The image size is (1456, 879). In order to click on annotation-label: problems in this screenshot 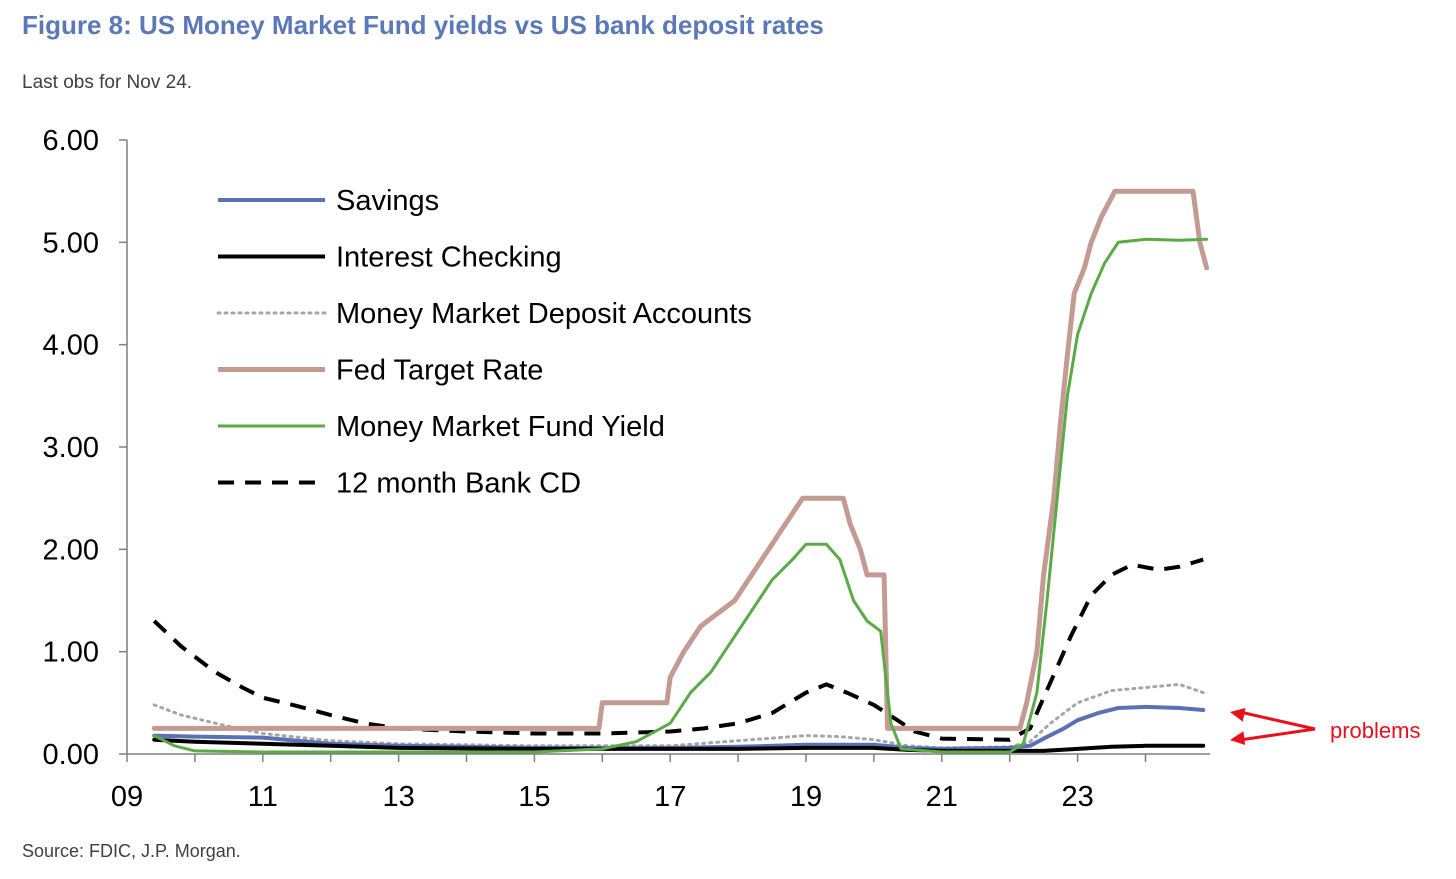, I will do `click(1375, 730)`.